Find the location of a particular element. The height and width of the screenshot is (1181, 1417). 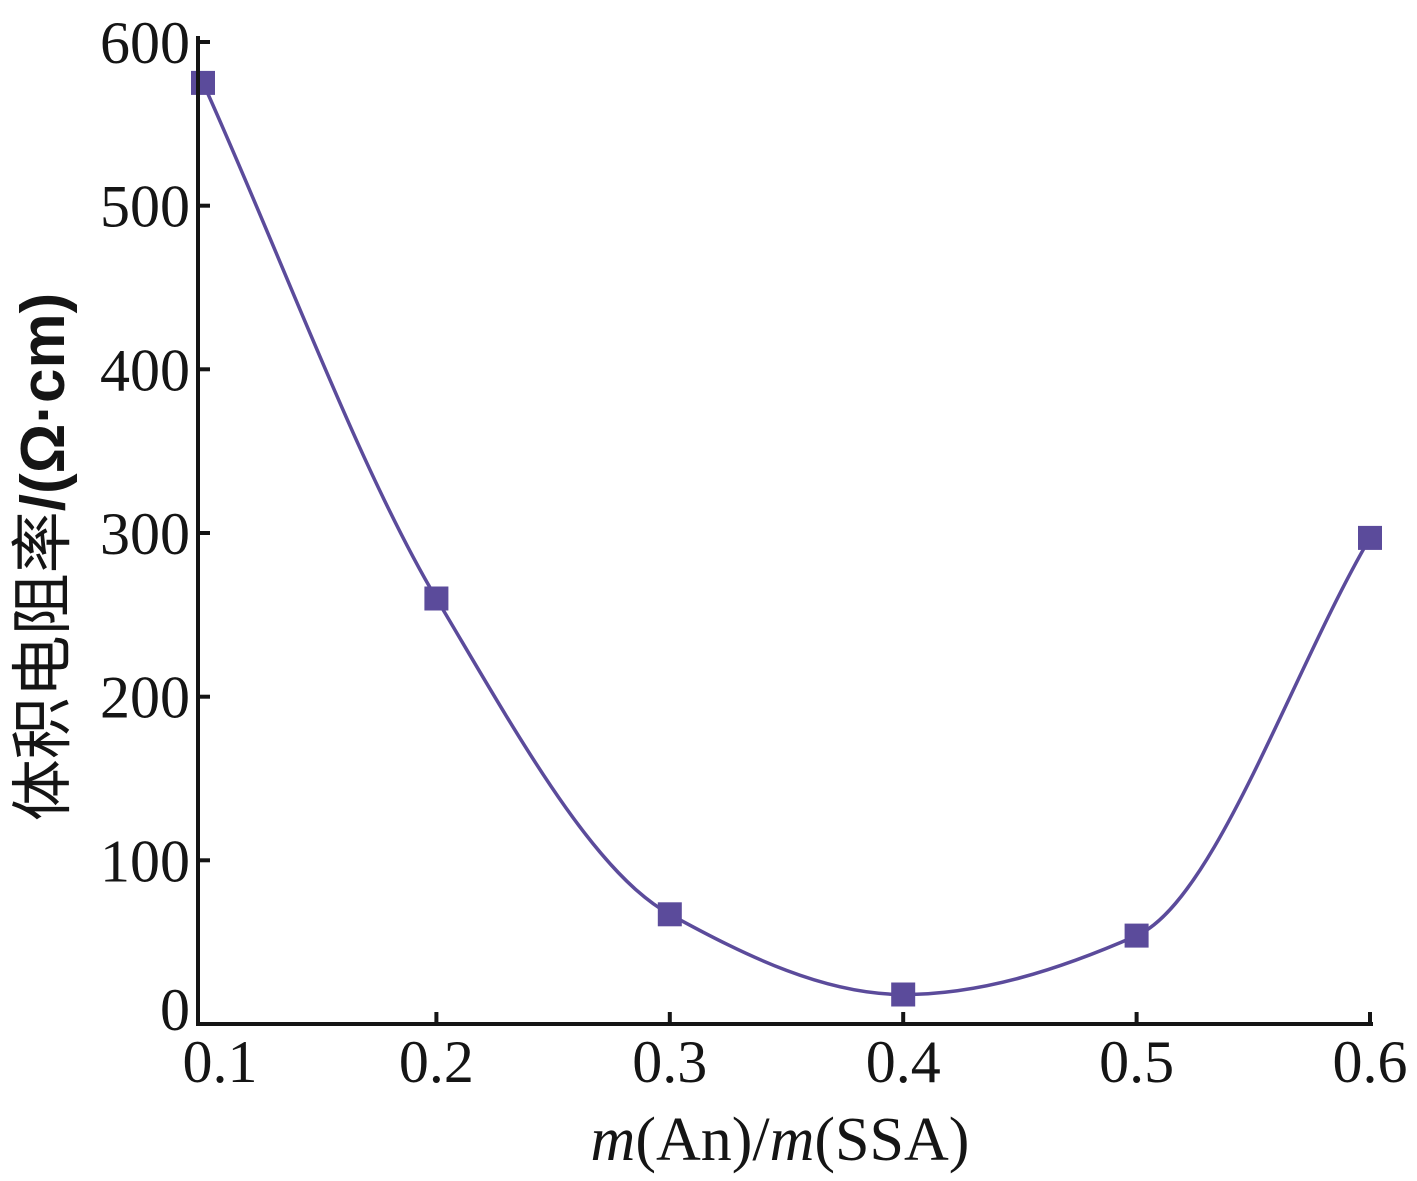

y-axis-ticks is located at coordinates (204, 451).